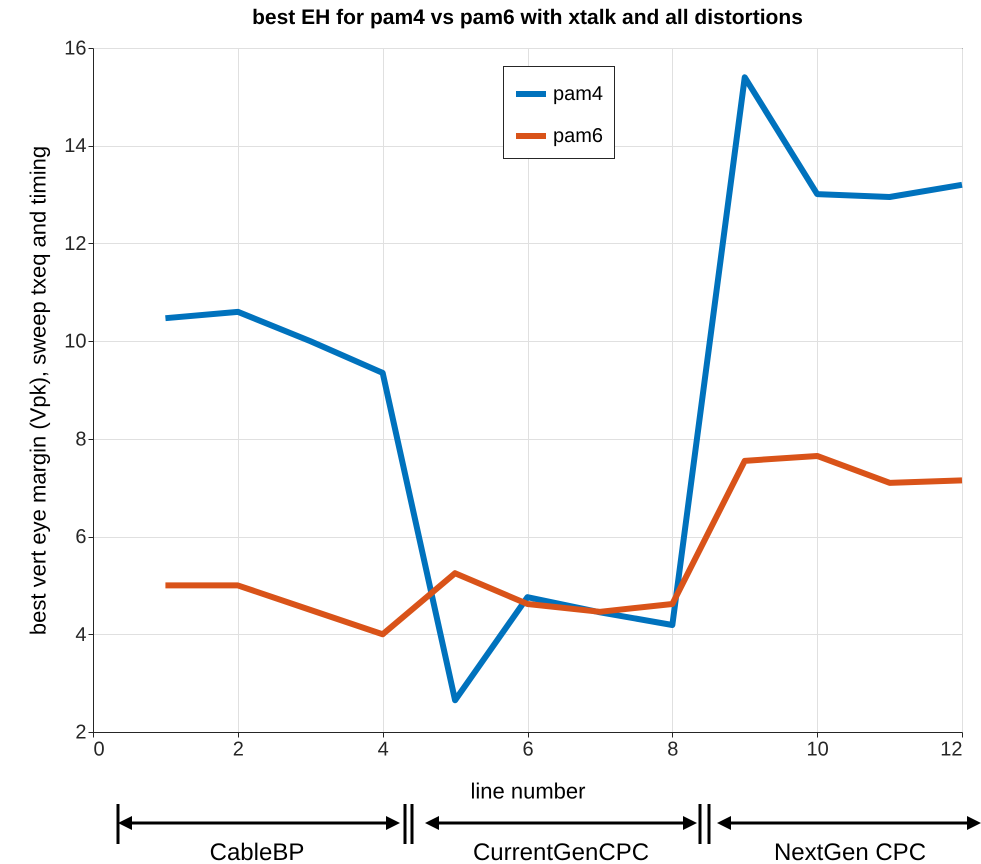  I want to click on text: CurrentGenCPC, so click(561, 851).